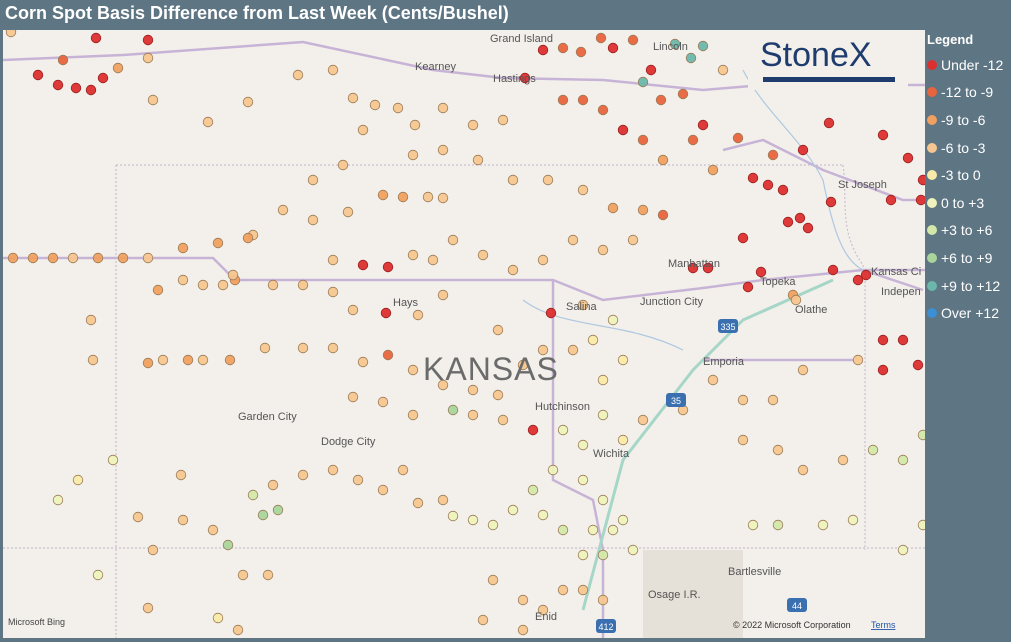  I want to click on legend-item: Over +12, so click(965, 313).